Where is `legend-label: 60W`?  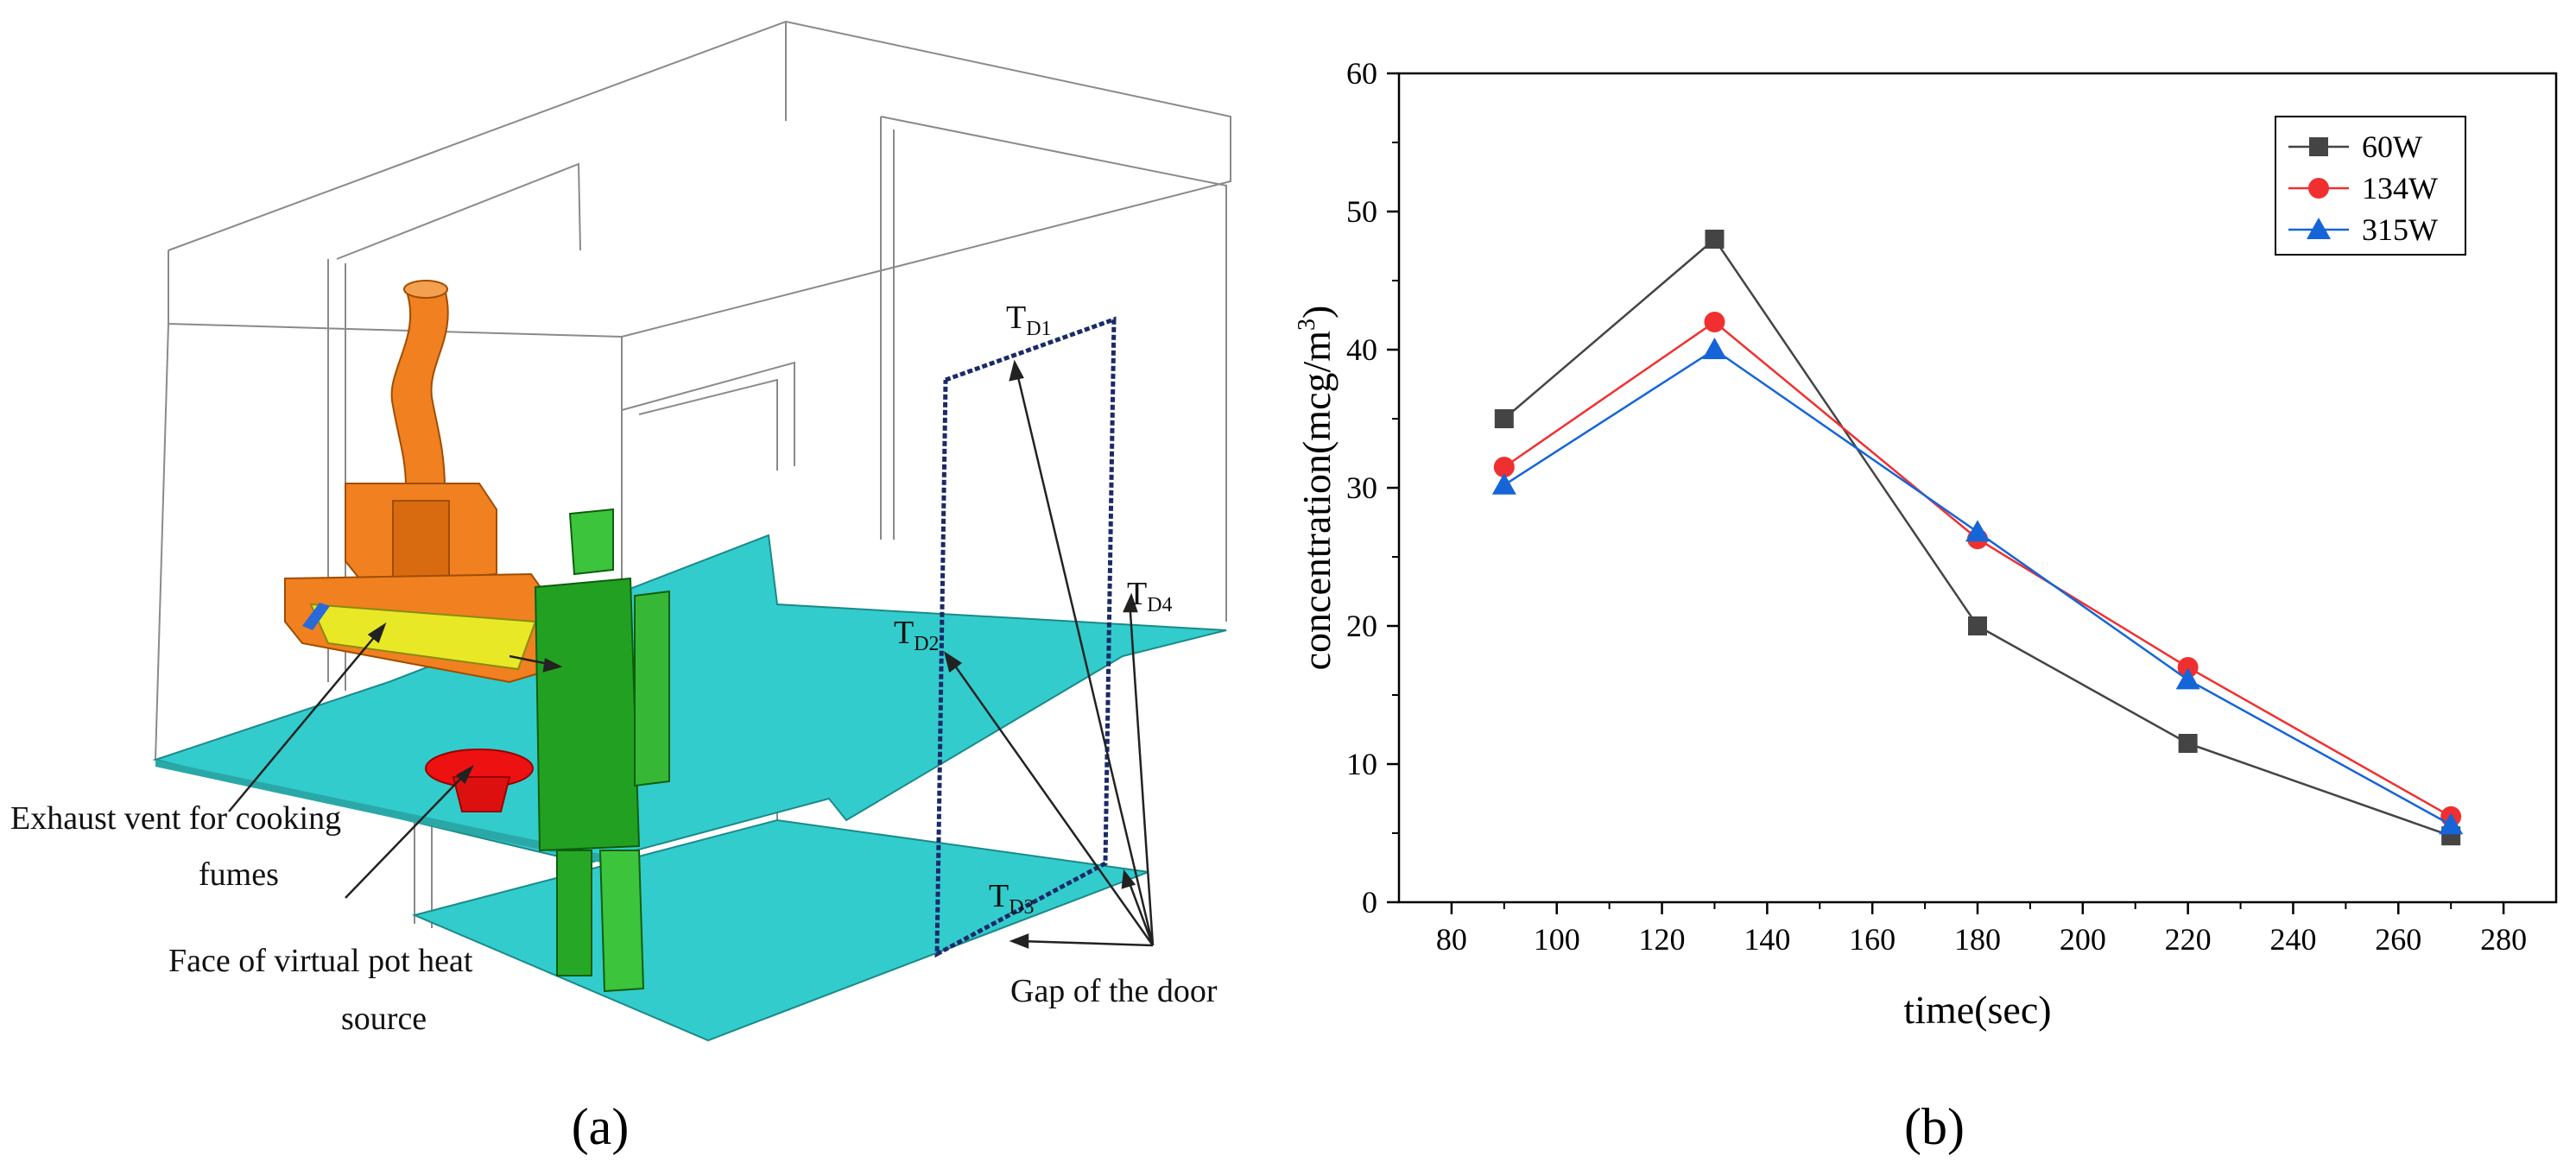 legend-label: 60W is located at coordinates (2392, 147).